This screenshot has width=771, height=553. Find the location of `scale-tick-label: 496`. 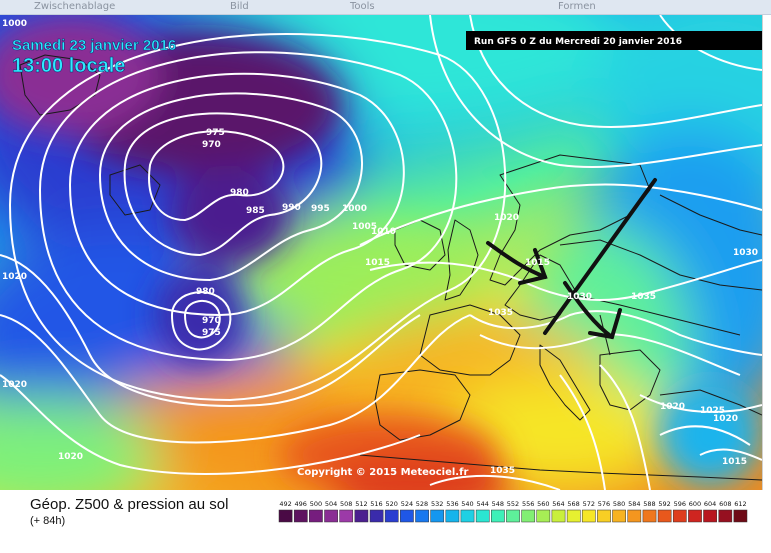

scale-tick-label: 496 is located at coordinates (300, 504).